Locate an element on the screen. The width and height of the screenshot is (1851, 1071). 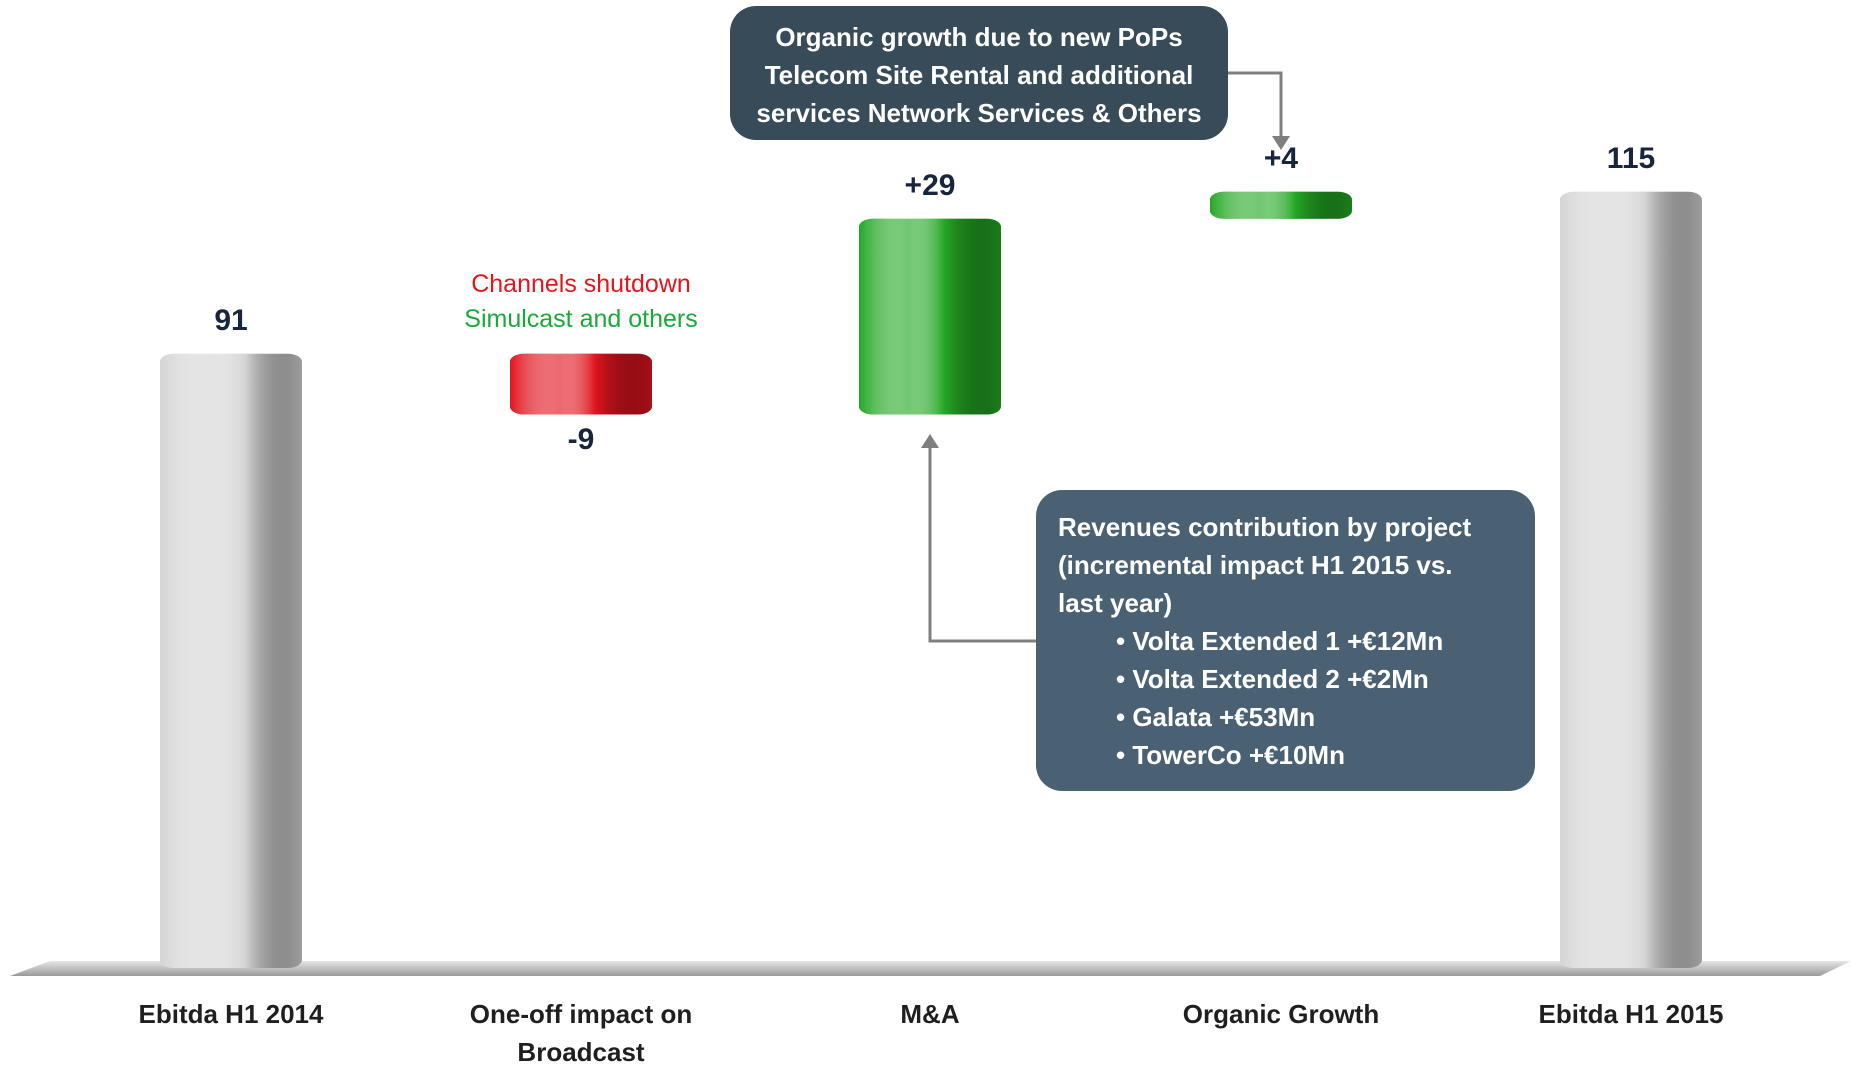
x-tick-label: Organic Growth is located at coordinates (1281, 1014).